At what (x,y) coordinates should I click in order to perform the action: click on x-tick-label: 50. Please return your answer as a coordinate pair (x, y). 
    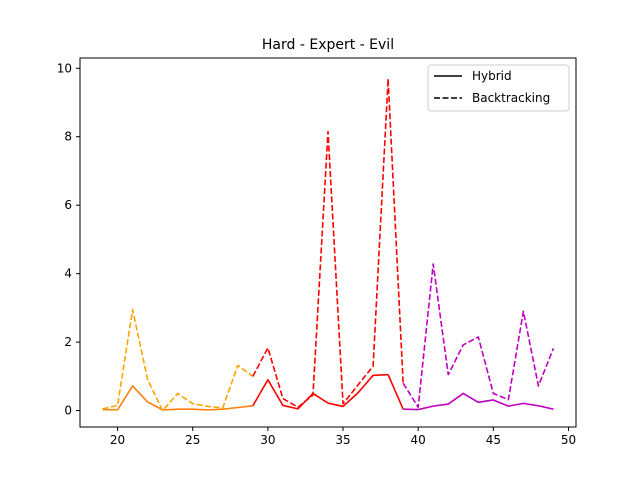
    Looking at the image, I should click on (568, 440).